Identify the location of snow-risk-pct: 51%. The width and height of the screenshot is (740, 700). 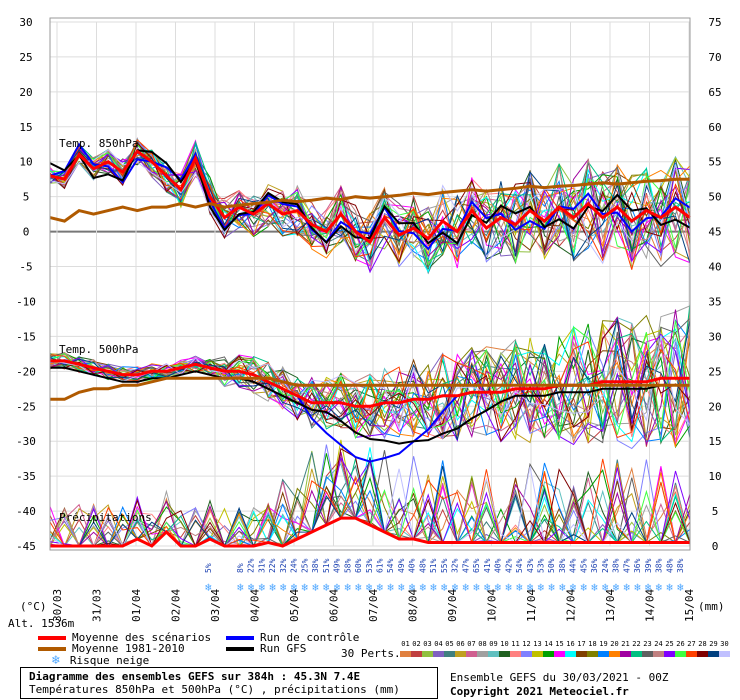
(433, 565).